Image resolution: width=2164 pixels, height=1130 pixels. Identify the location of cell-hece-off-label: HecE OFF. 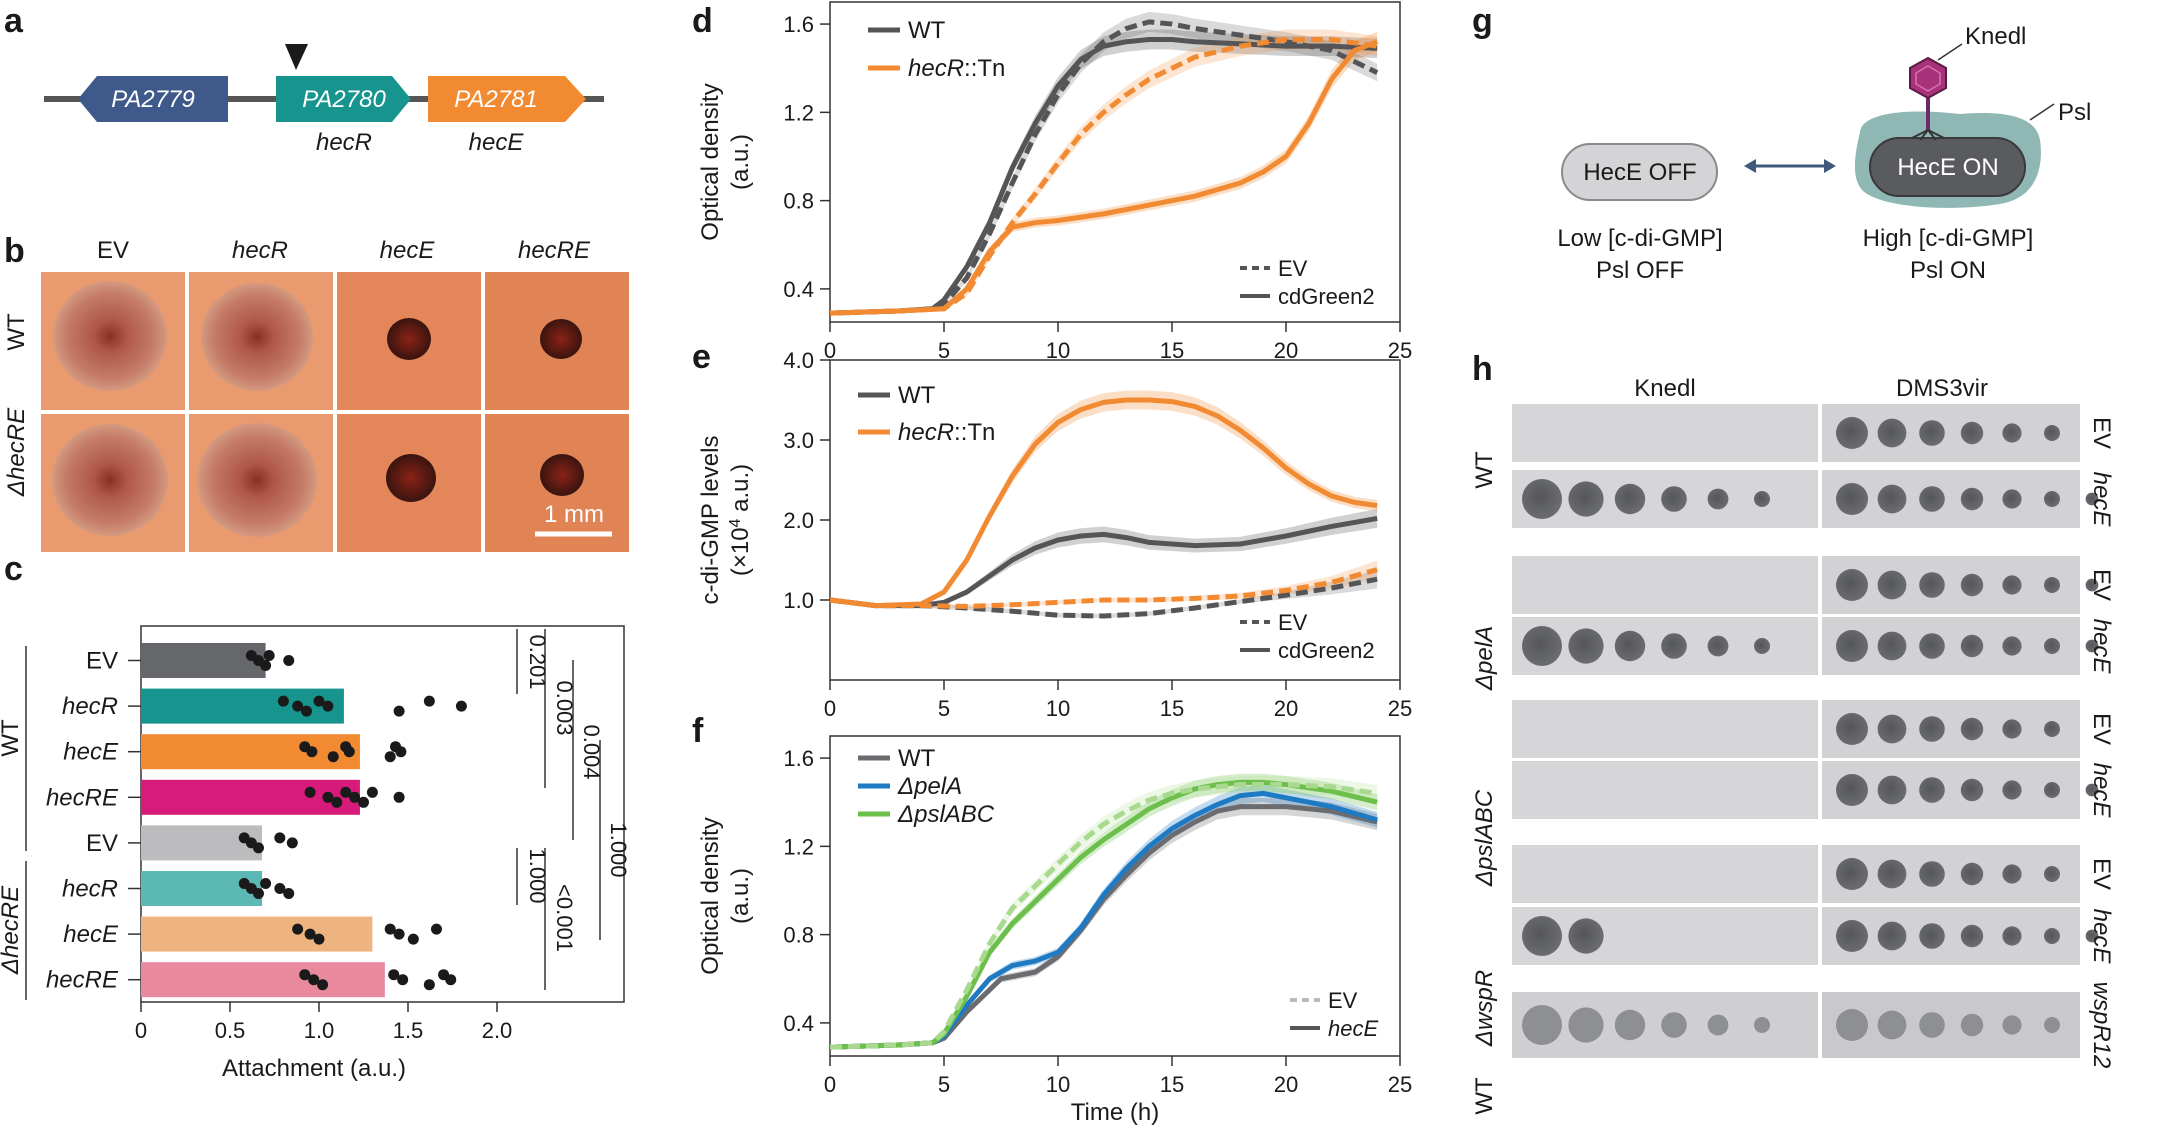
(1639, 172).